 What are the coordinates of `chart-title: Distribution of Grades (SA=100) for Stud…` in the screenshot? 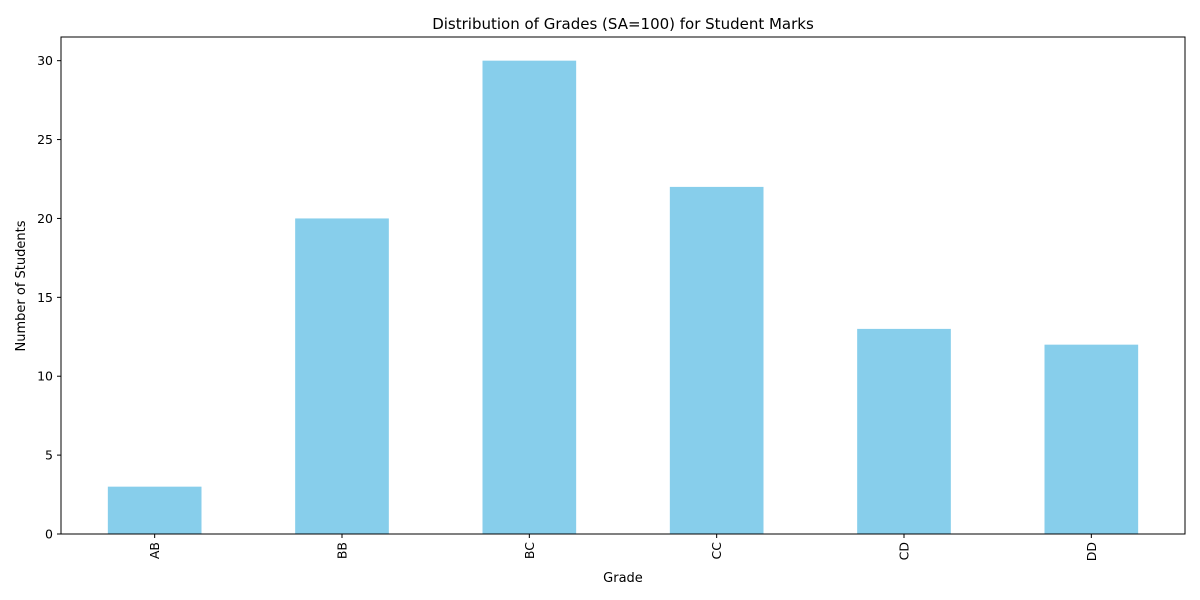 It's located at (623, 24).